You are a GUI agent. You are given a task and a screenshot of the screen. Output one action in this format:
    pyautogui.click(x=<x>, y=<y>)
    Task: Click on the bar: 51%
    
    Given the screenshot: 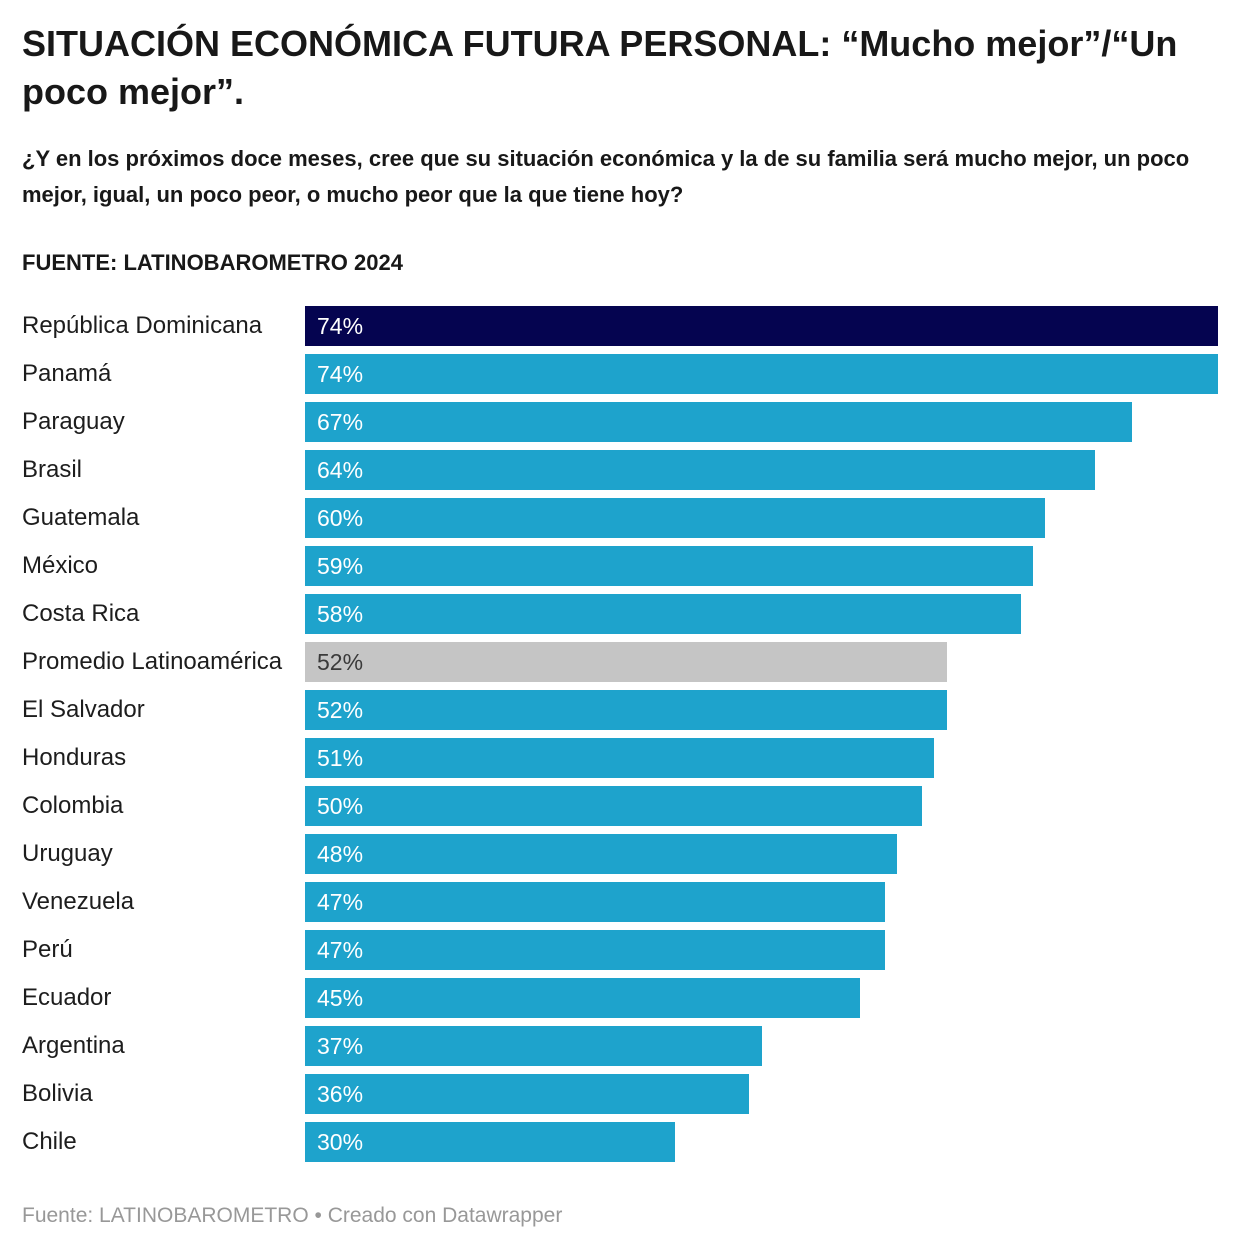 What is the action you would take?
    pyautogui.click(x=620, y=758)
    